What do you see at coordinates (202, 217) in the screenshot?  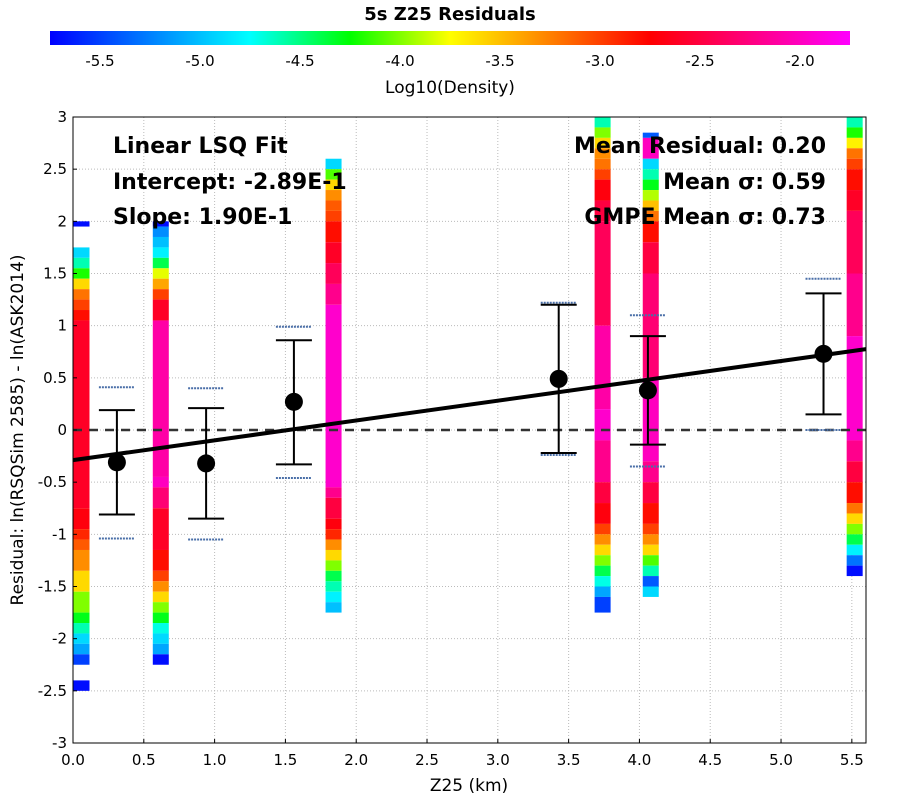 I see `annotation-slope: Slope: 1.90E-1` at bounding box center [202, 217].